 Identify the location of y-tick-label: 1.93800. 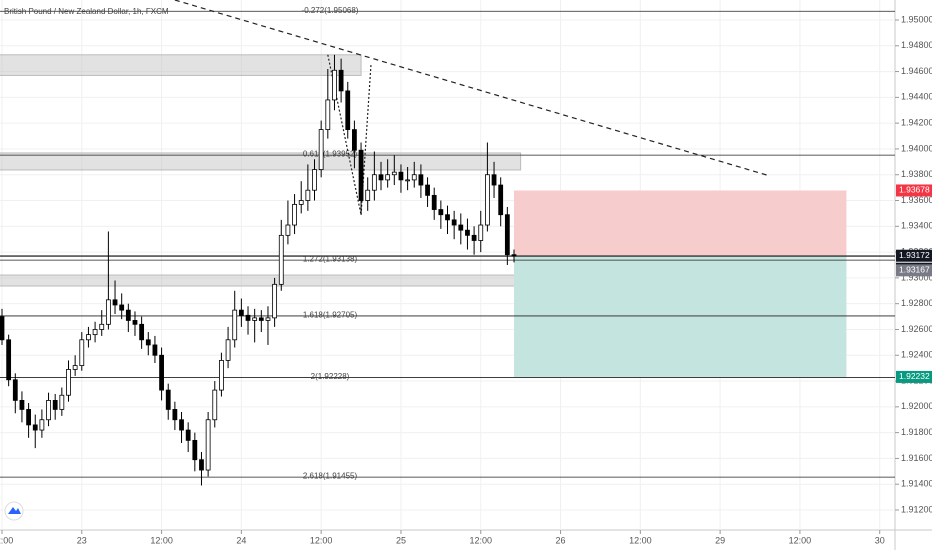
(916, 174).